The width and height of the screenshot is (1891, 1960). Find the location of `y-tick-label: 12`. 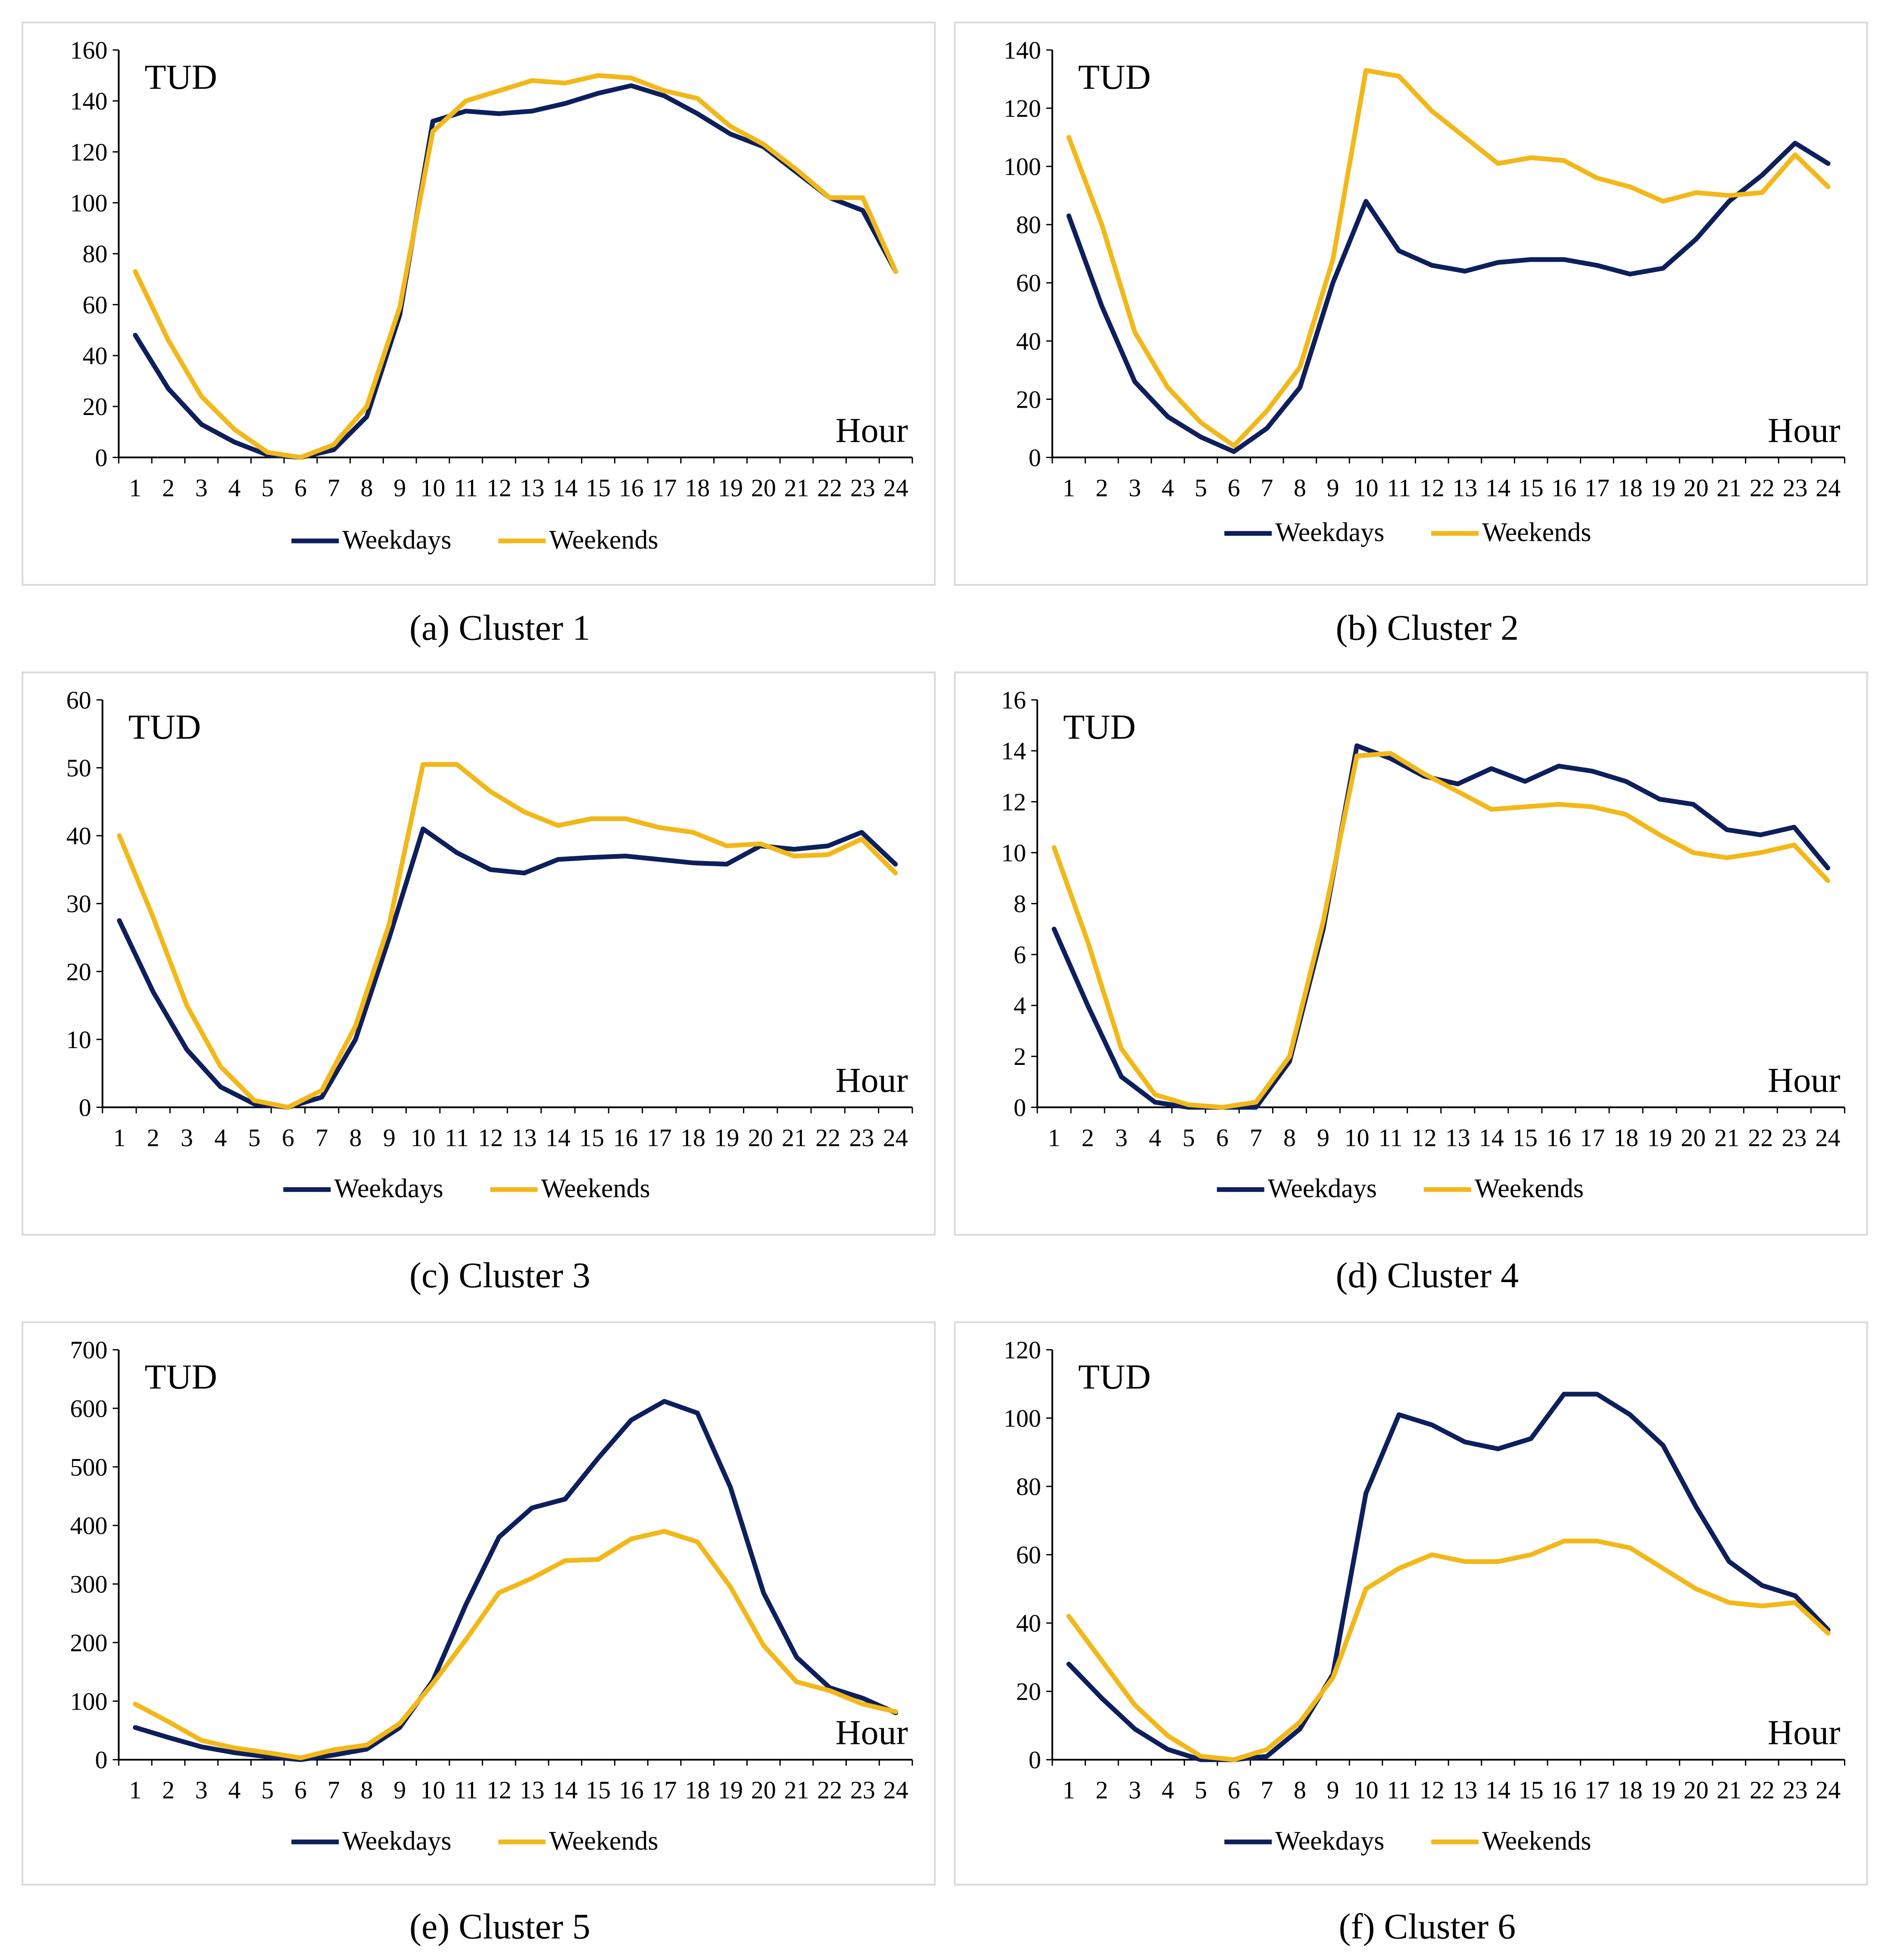

y-tick-label: 12 is located at coordinates (1013, 802).